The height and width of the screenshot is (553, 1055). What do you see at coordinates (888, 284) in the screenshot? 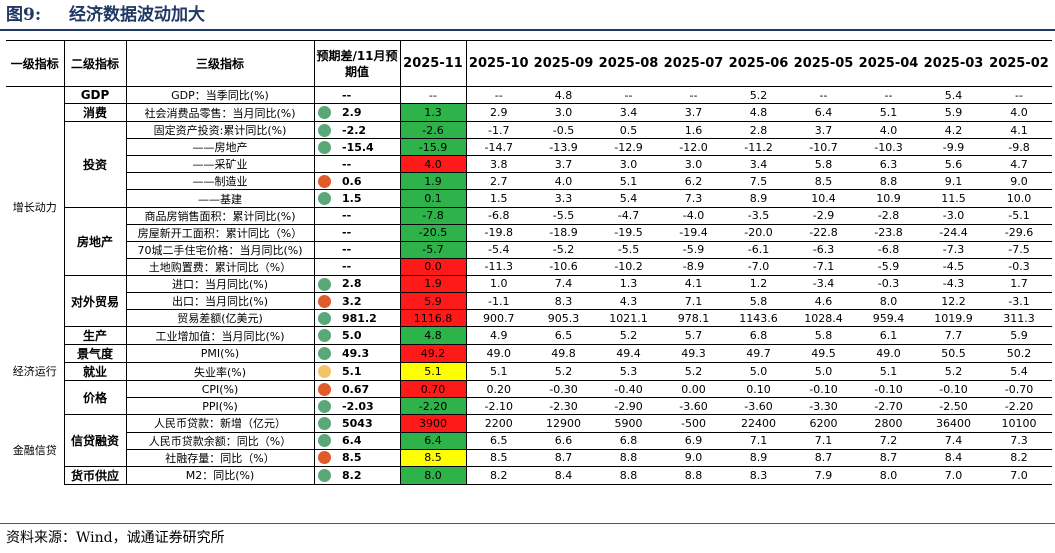
I see `value-cell: -0.3` at bounding box center [888, 284].